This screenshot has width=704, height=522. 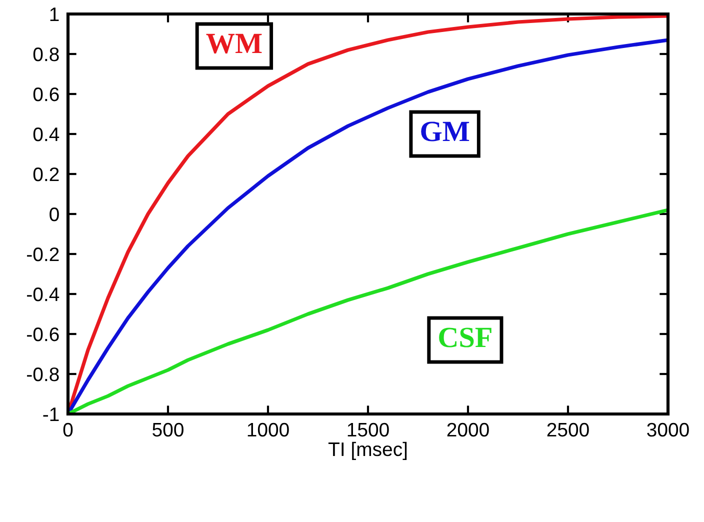 I want to click on y-tick-label: 0, so click(x=54, y=214).